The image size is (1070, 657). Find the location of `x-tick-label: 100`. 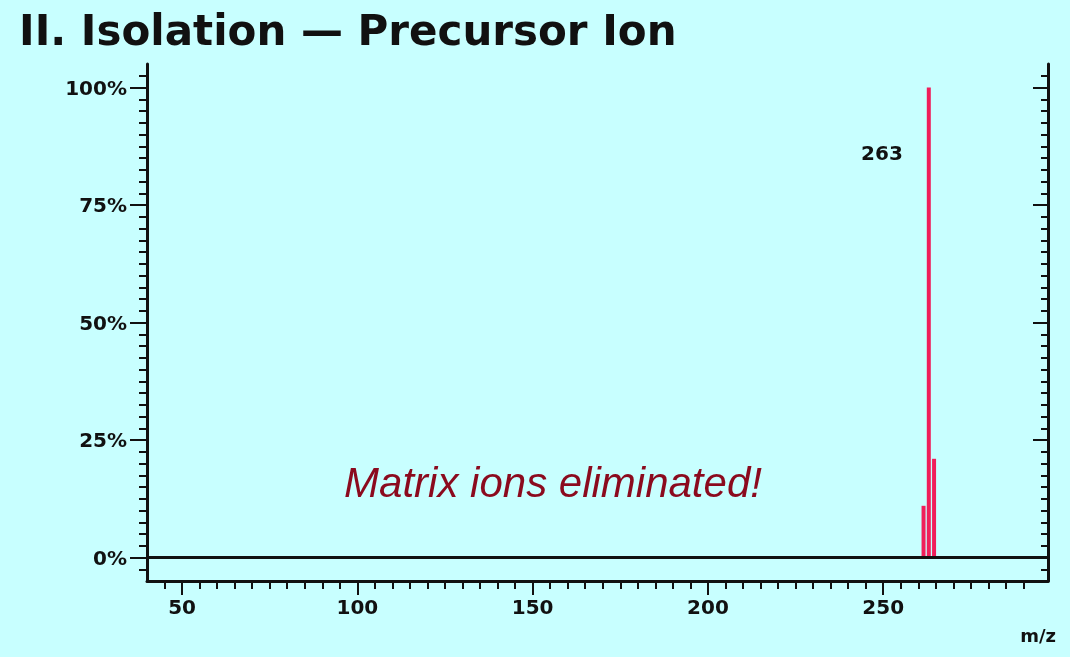

x-tick-label: 100 is located at coordinates (357, 607).